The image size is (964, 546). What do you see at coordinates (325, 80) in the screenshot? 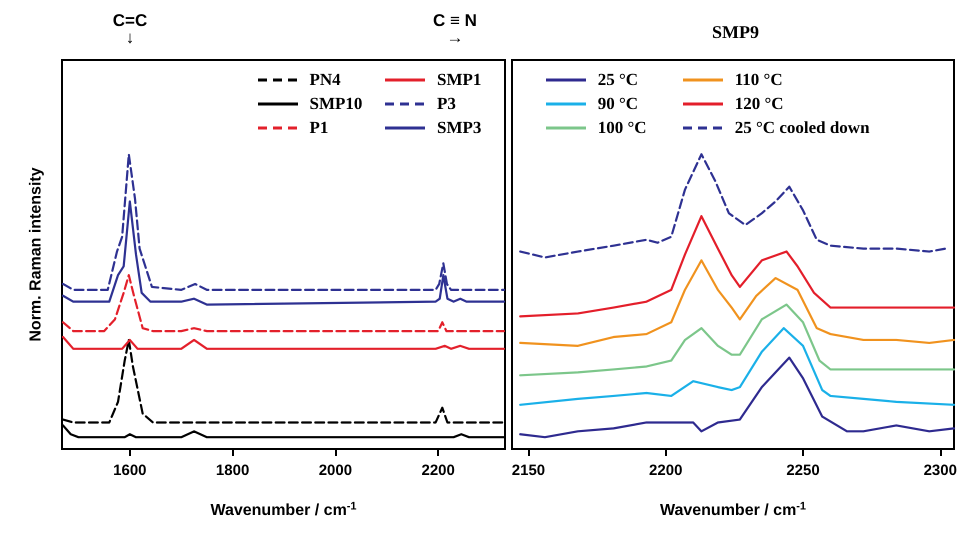
I see `legend-label: PN4` at bounding box center [325, 80].